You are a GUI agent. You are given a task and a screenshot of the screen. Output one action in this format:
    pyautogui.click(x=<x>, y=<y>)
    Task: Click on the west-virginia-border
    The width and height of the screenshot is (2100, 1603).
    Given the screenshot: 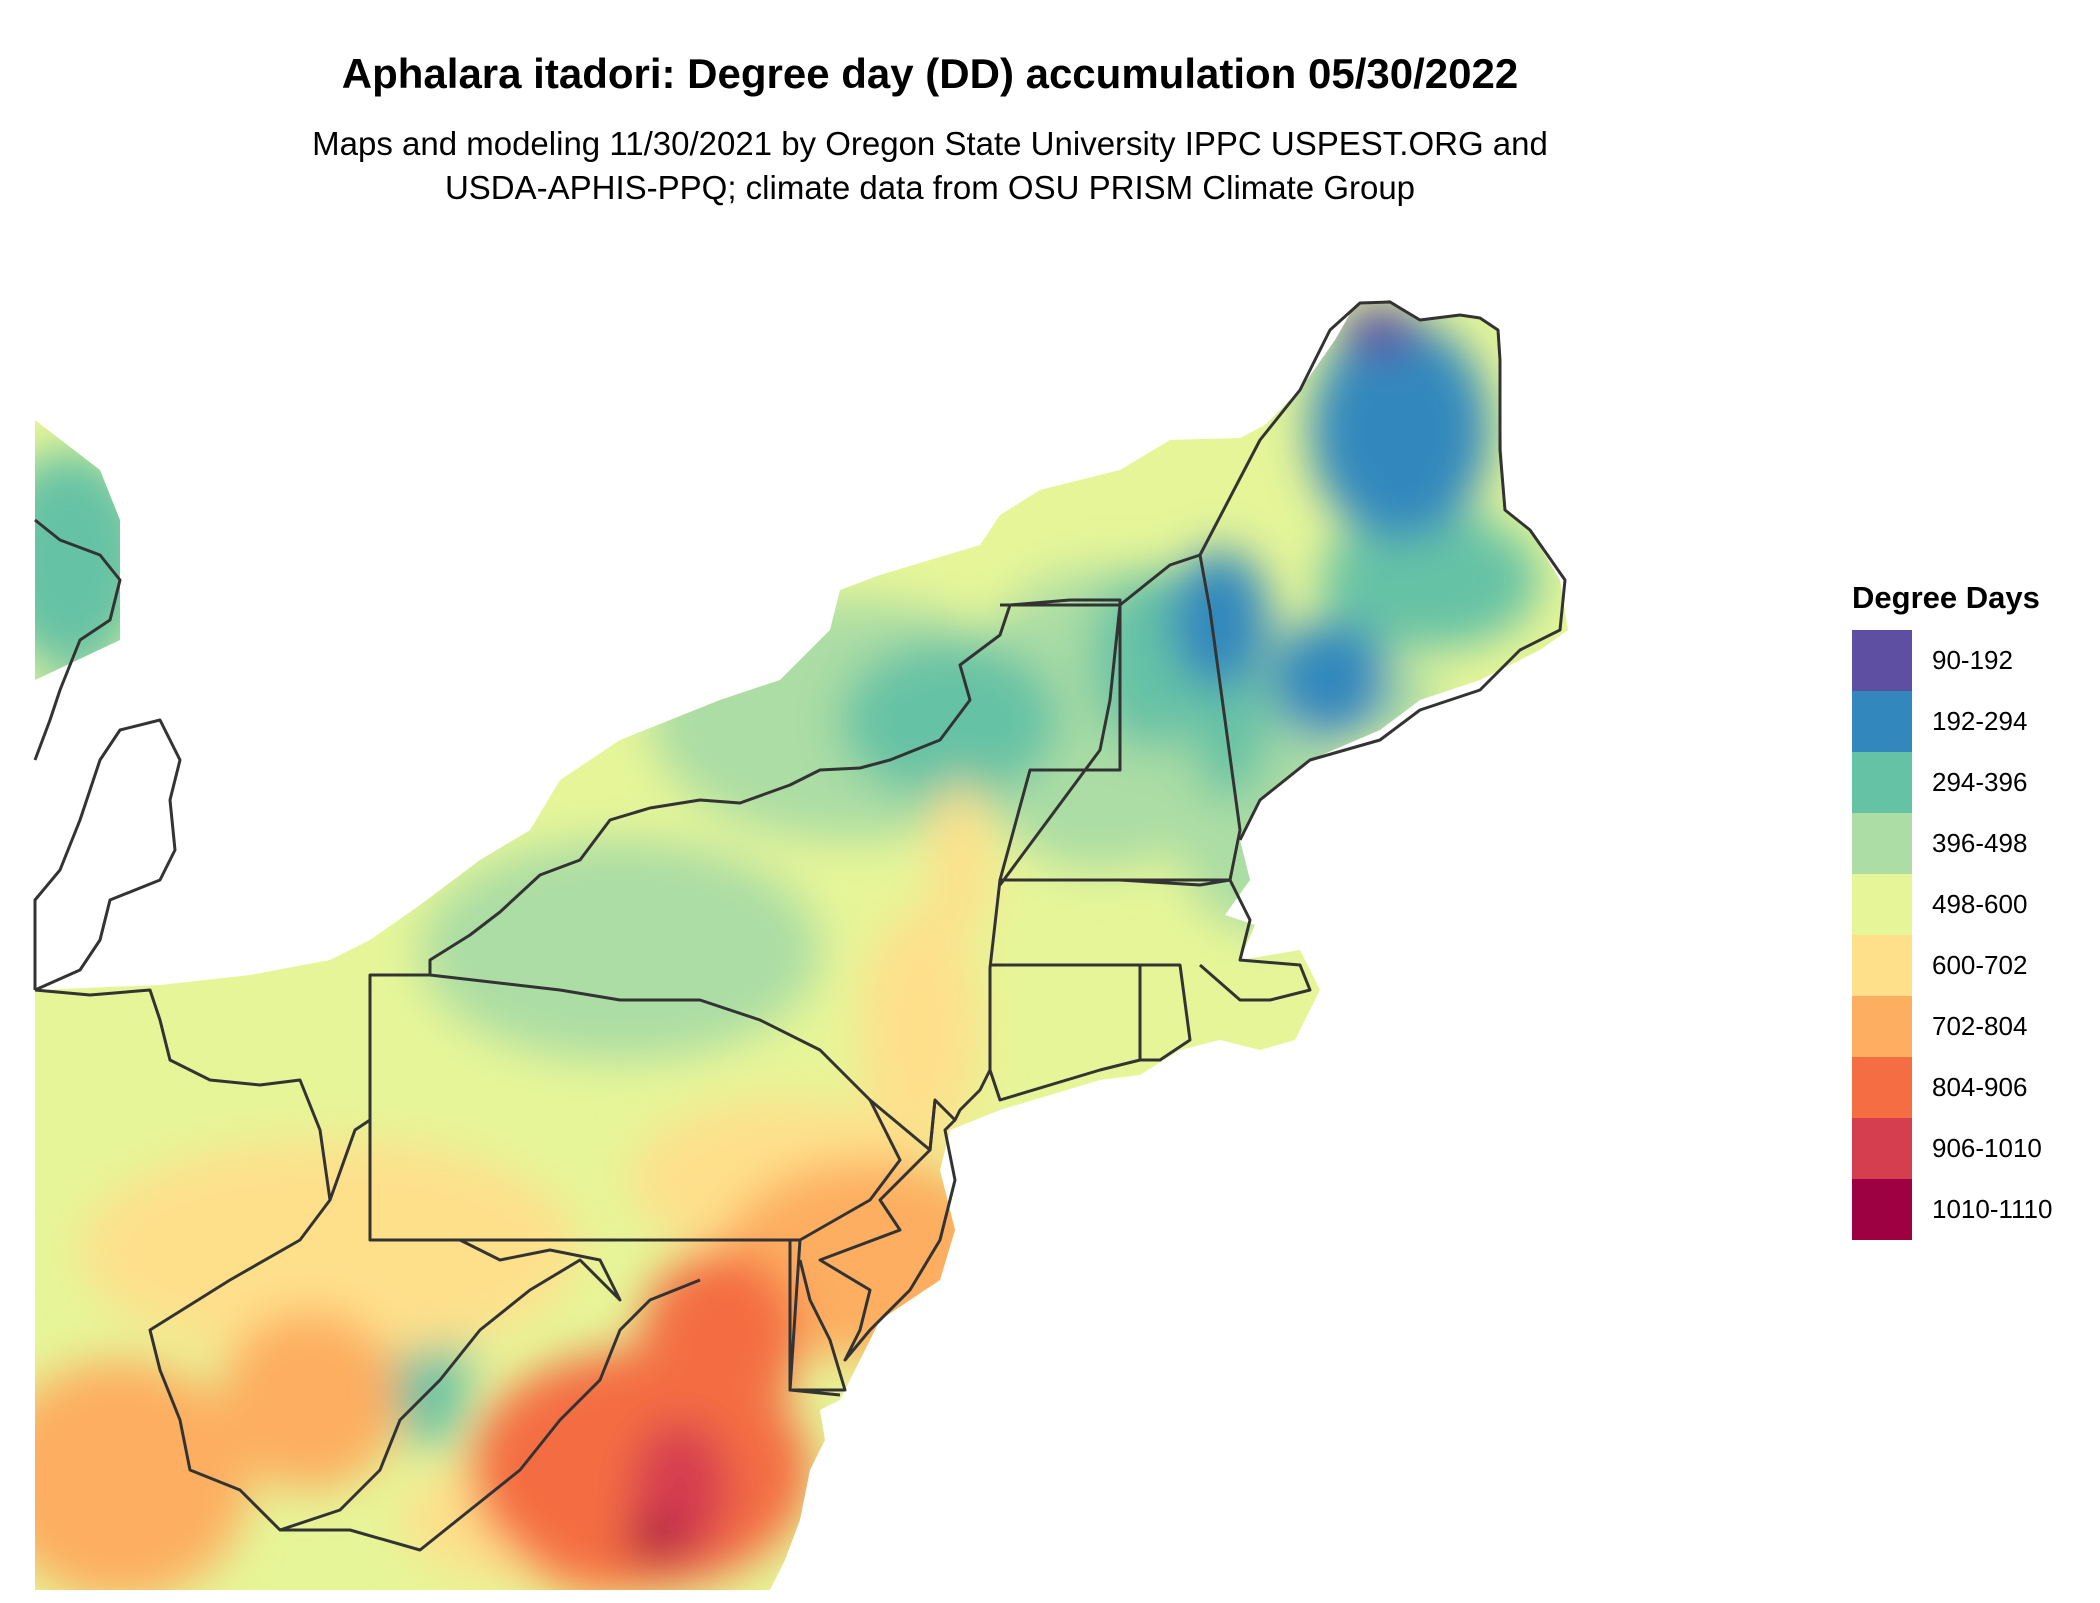 What is the action you would take?
    pyautogui.click(x=385, y=1325)
    